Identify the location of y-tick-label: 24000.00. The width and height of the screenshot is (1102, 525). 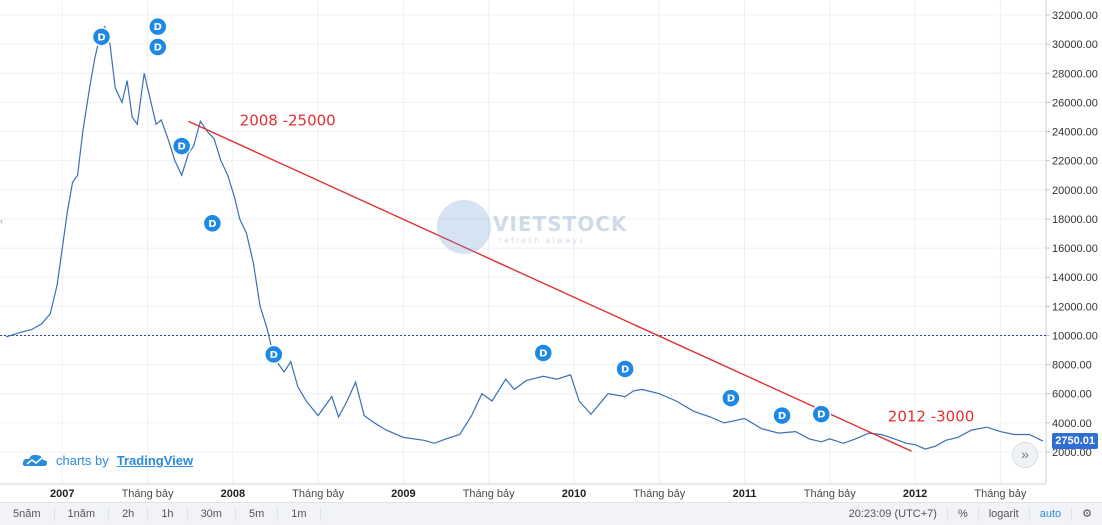
(1075, 133).